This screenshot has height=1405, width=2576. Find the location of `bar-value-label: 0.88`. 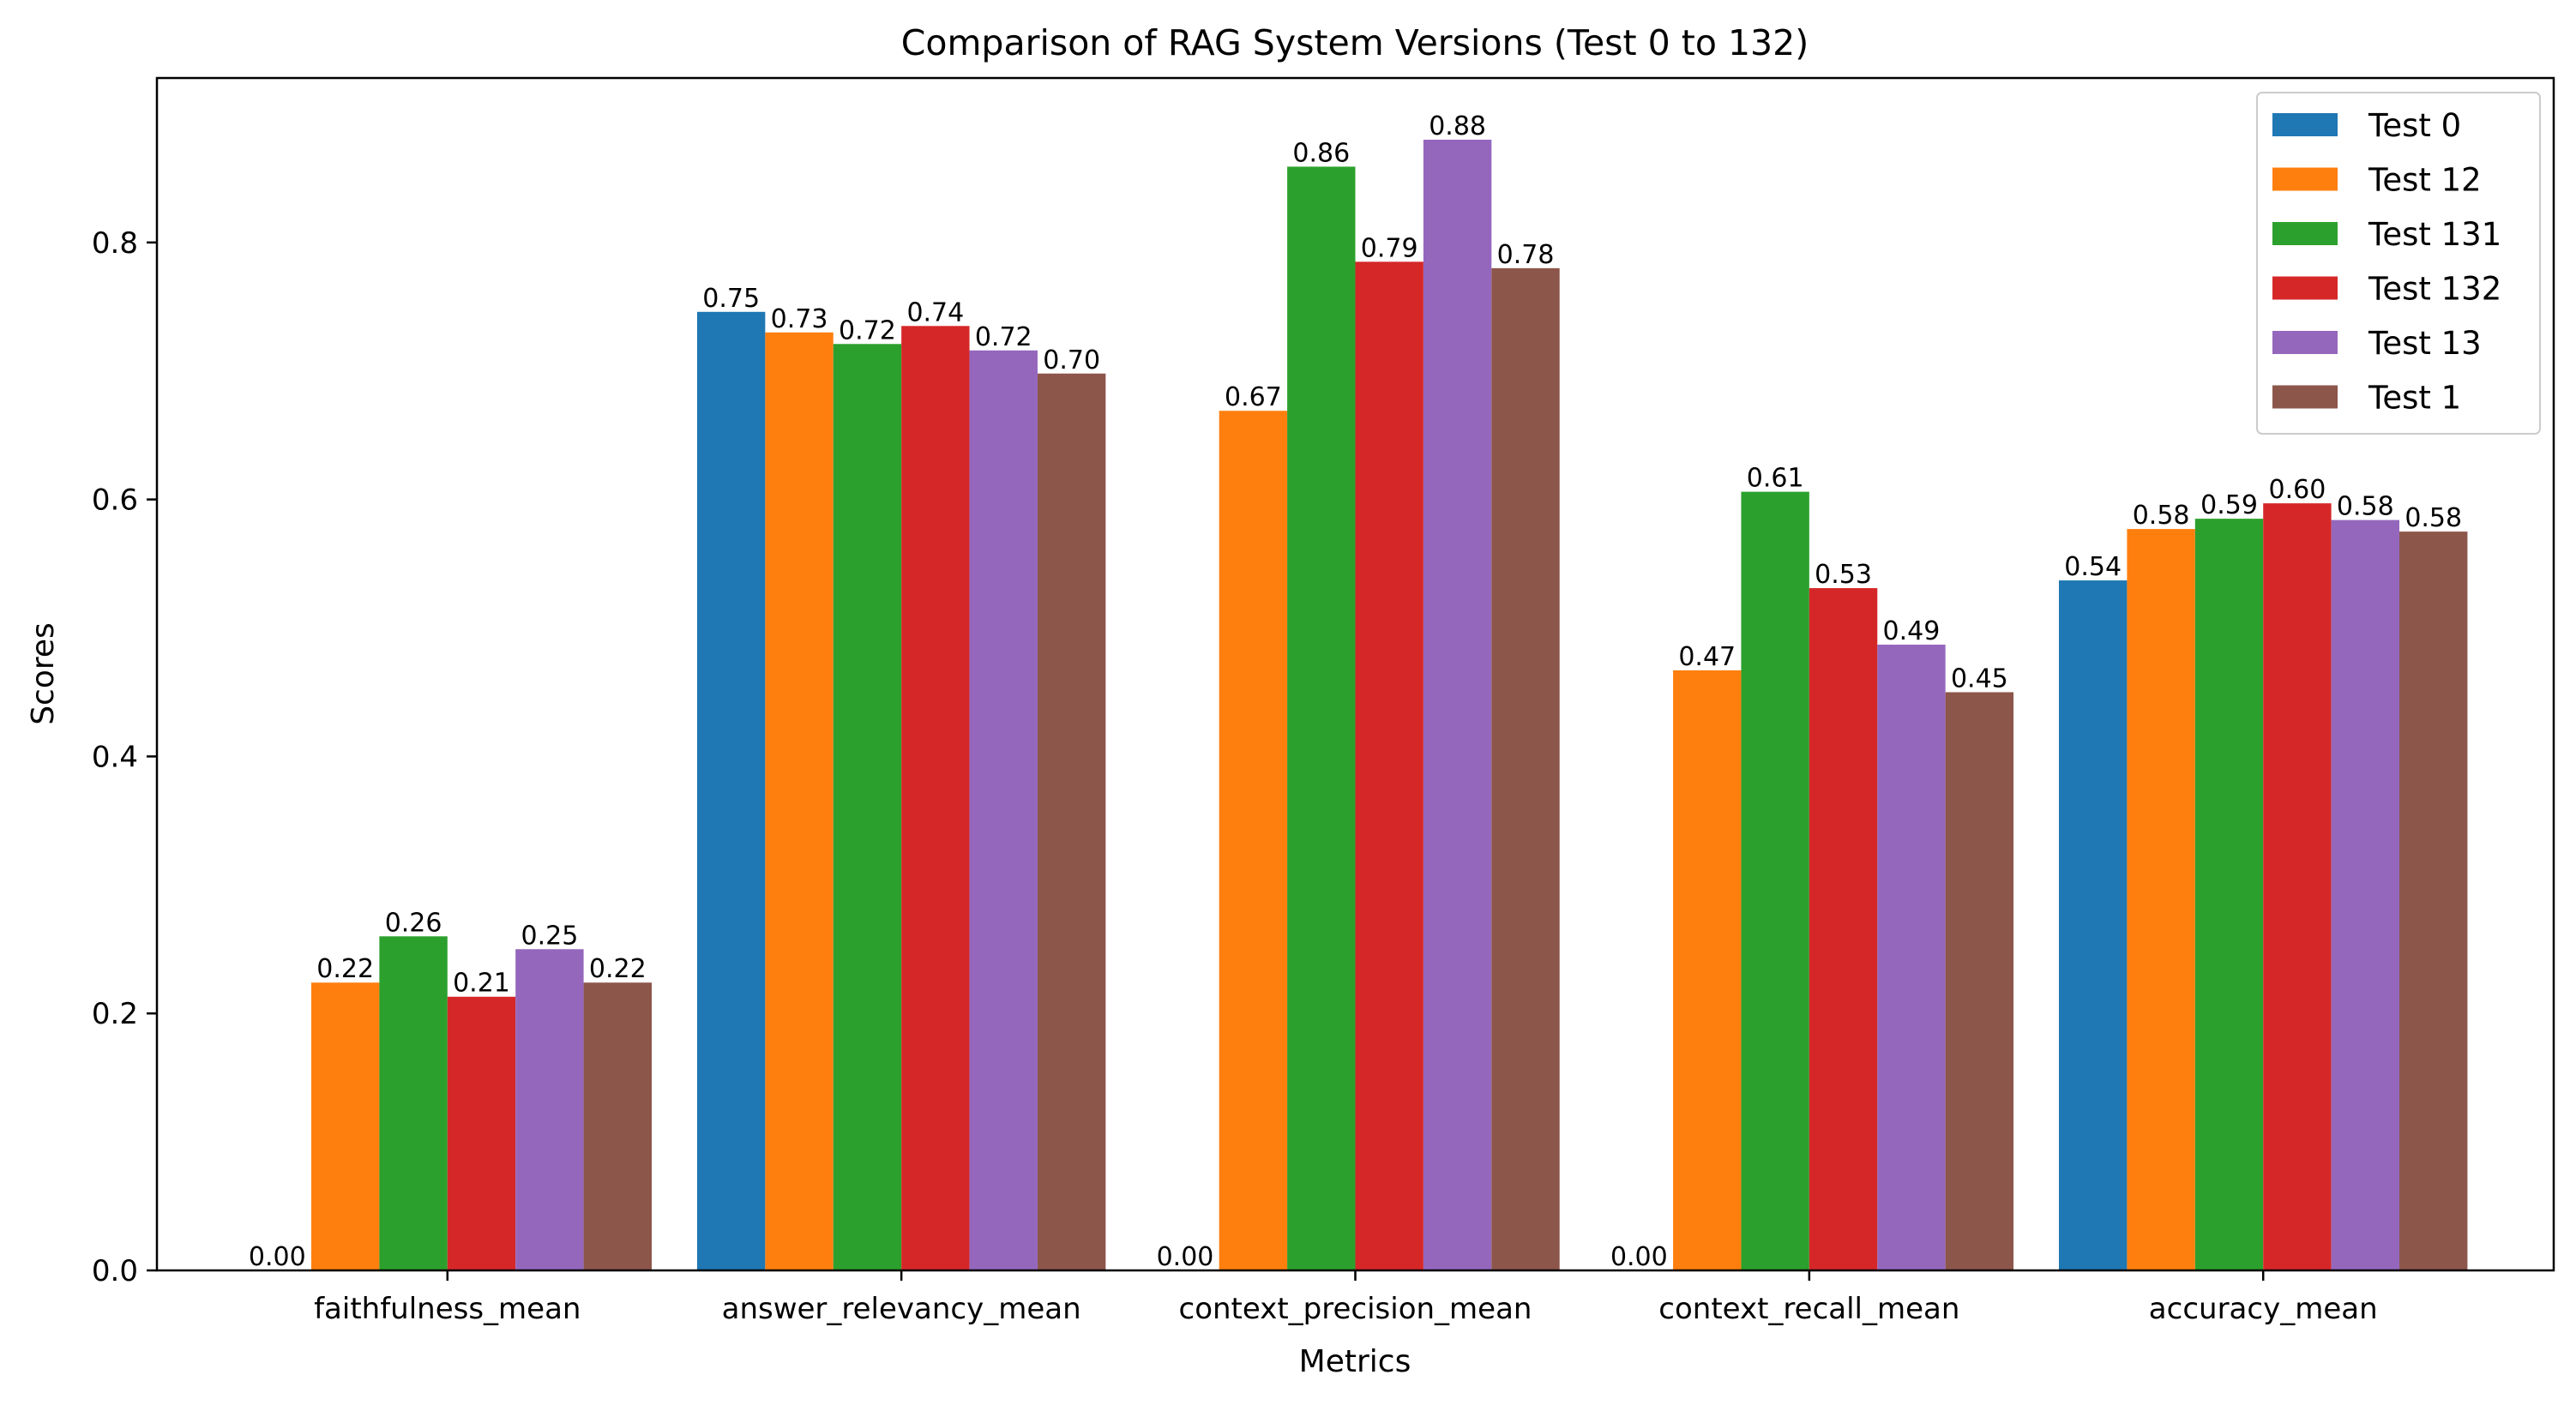

bar-value-label: 0.88 is located at coordinates (1457, 126).